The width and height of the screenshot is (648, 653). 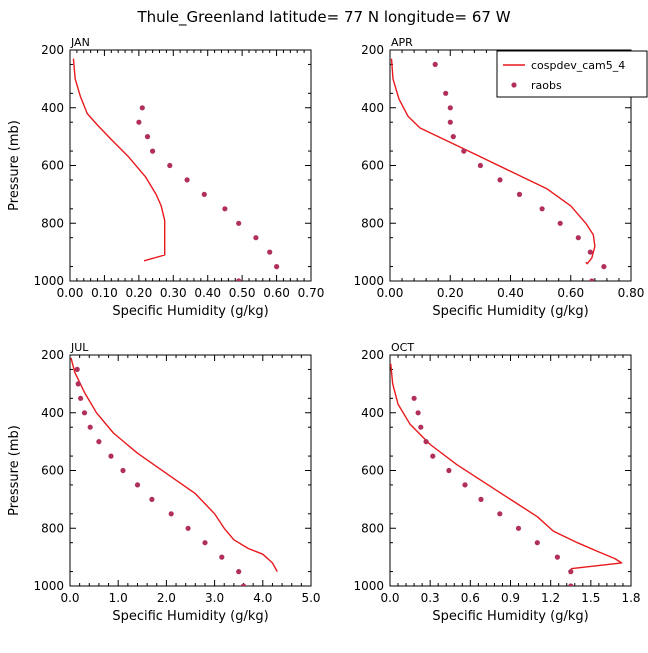 I want to click on x-tick-label: 0.60, so click(x=570, y=293).